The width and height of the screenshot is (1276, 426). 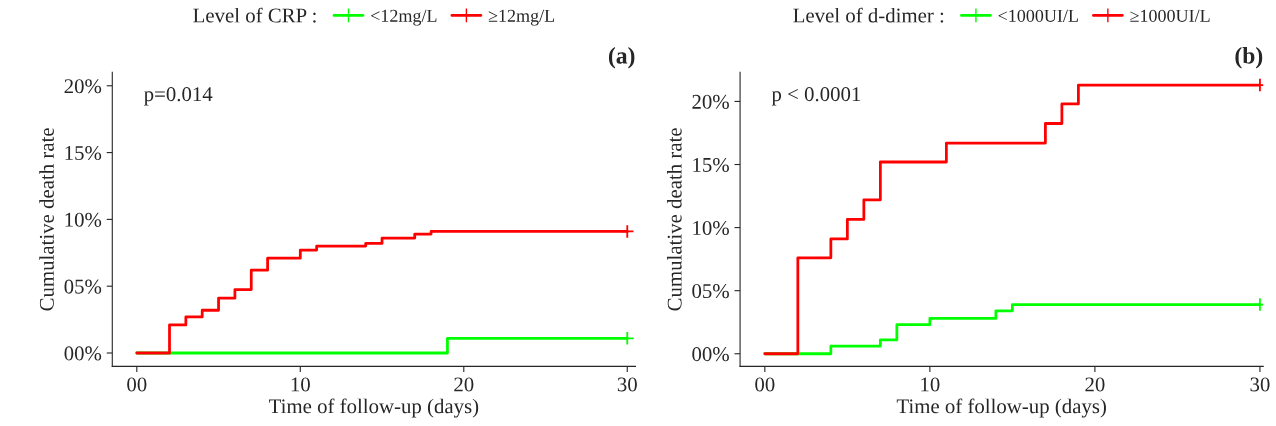 I want to click on text: (a), so click(x=621, y=58).